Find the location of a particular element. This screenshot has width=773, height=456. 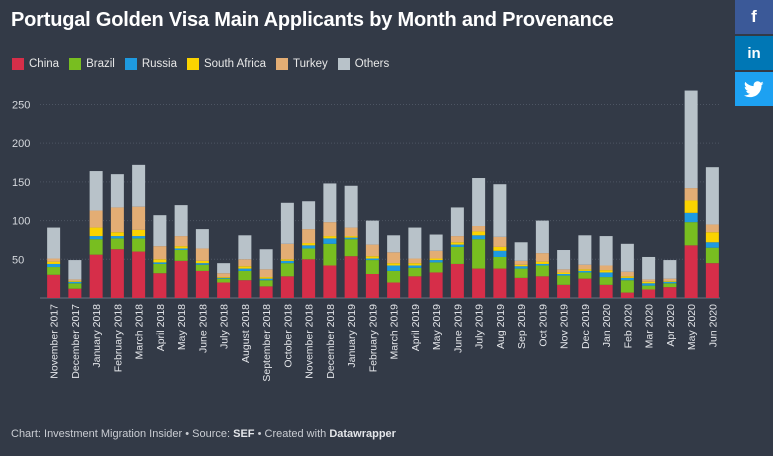

x-tick-label: Oct 2019 is located at coordinates (543, 325).